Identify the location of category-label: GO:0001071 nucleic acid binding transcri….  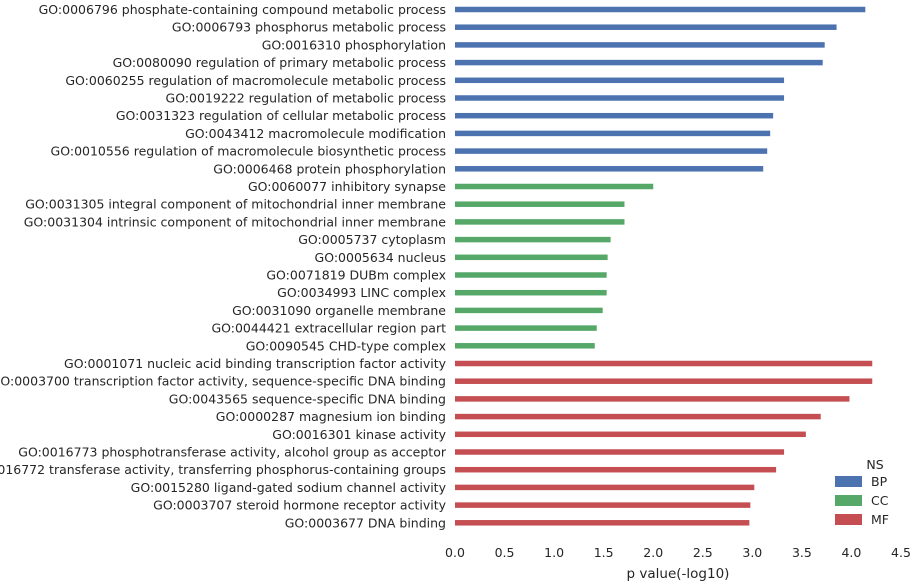
(255, 363).